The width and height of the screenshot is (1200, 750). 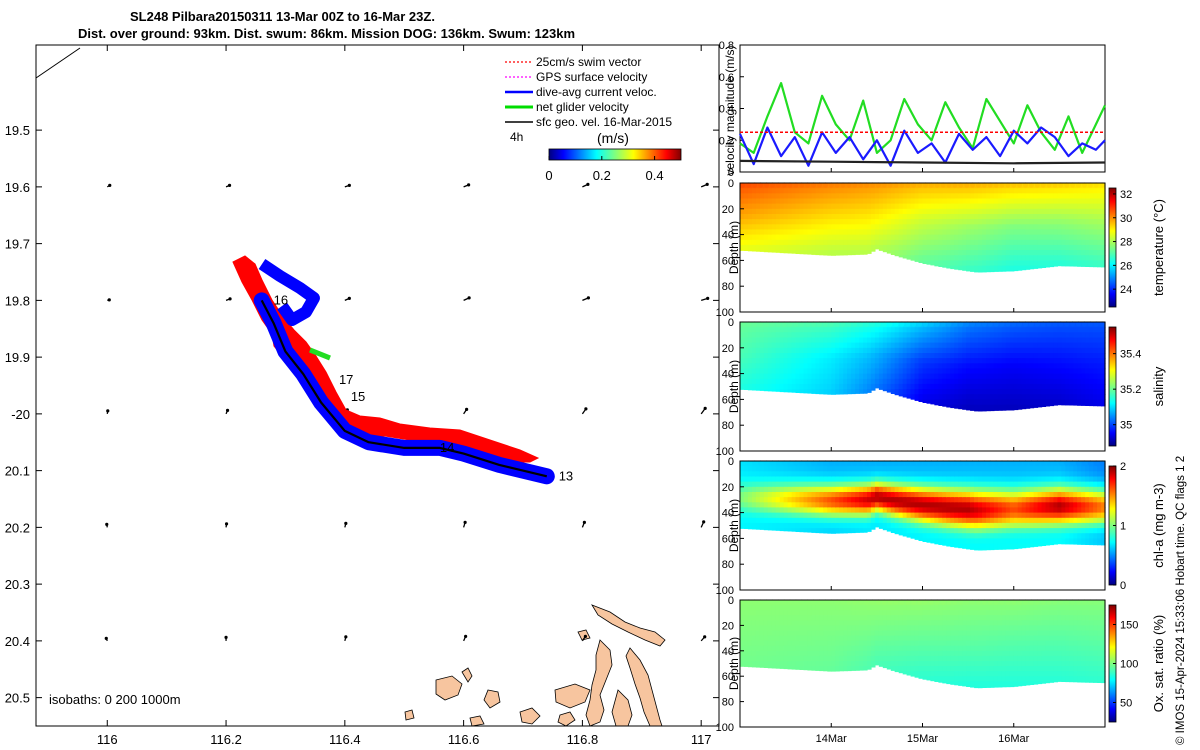 I want to click on section-ytick-label: 0, so click(x=731, y=462).